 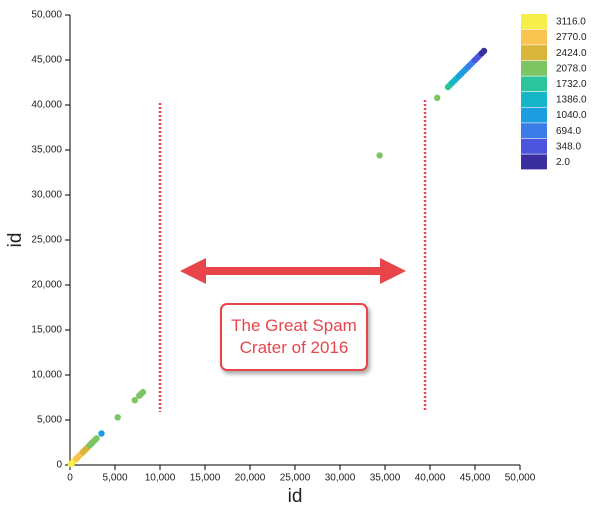 I want to click on legend-label: 1386.0, so click(x=571, y=100).